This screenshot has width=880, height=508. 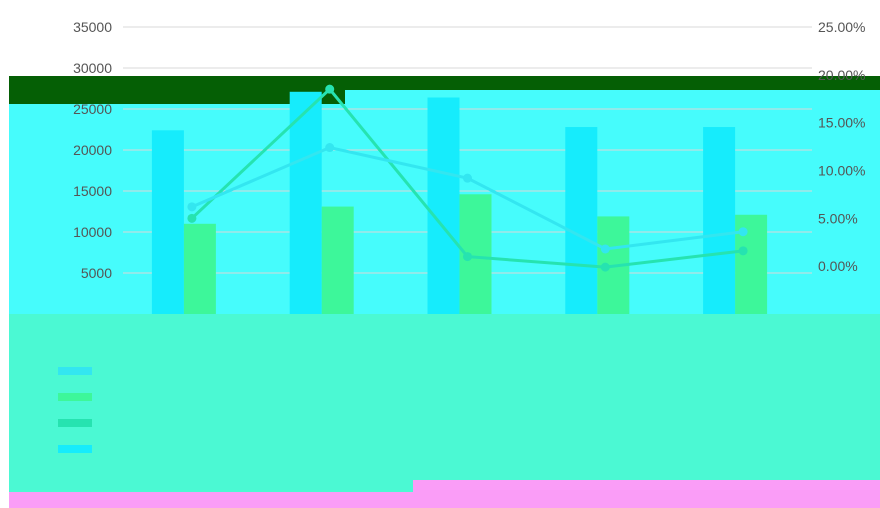 I want to click on footer-step, so click(x=646, y=487).